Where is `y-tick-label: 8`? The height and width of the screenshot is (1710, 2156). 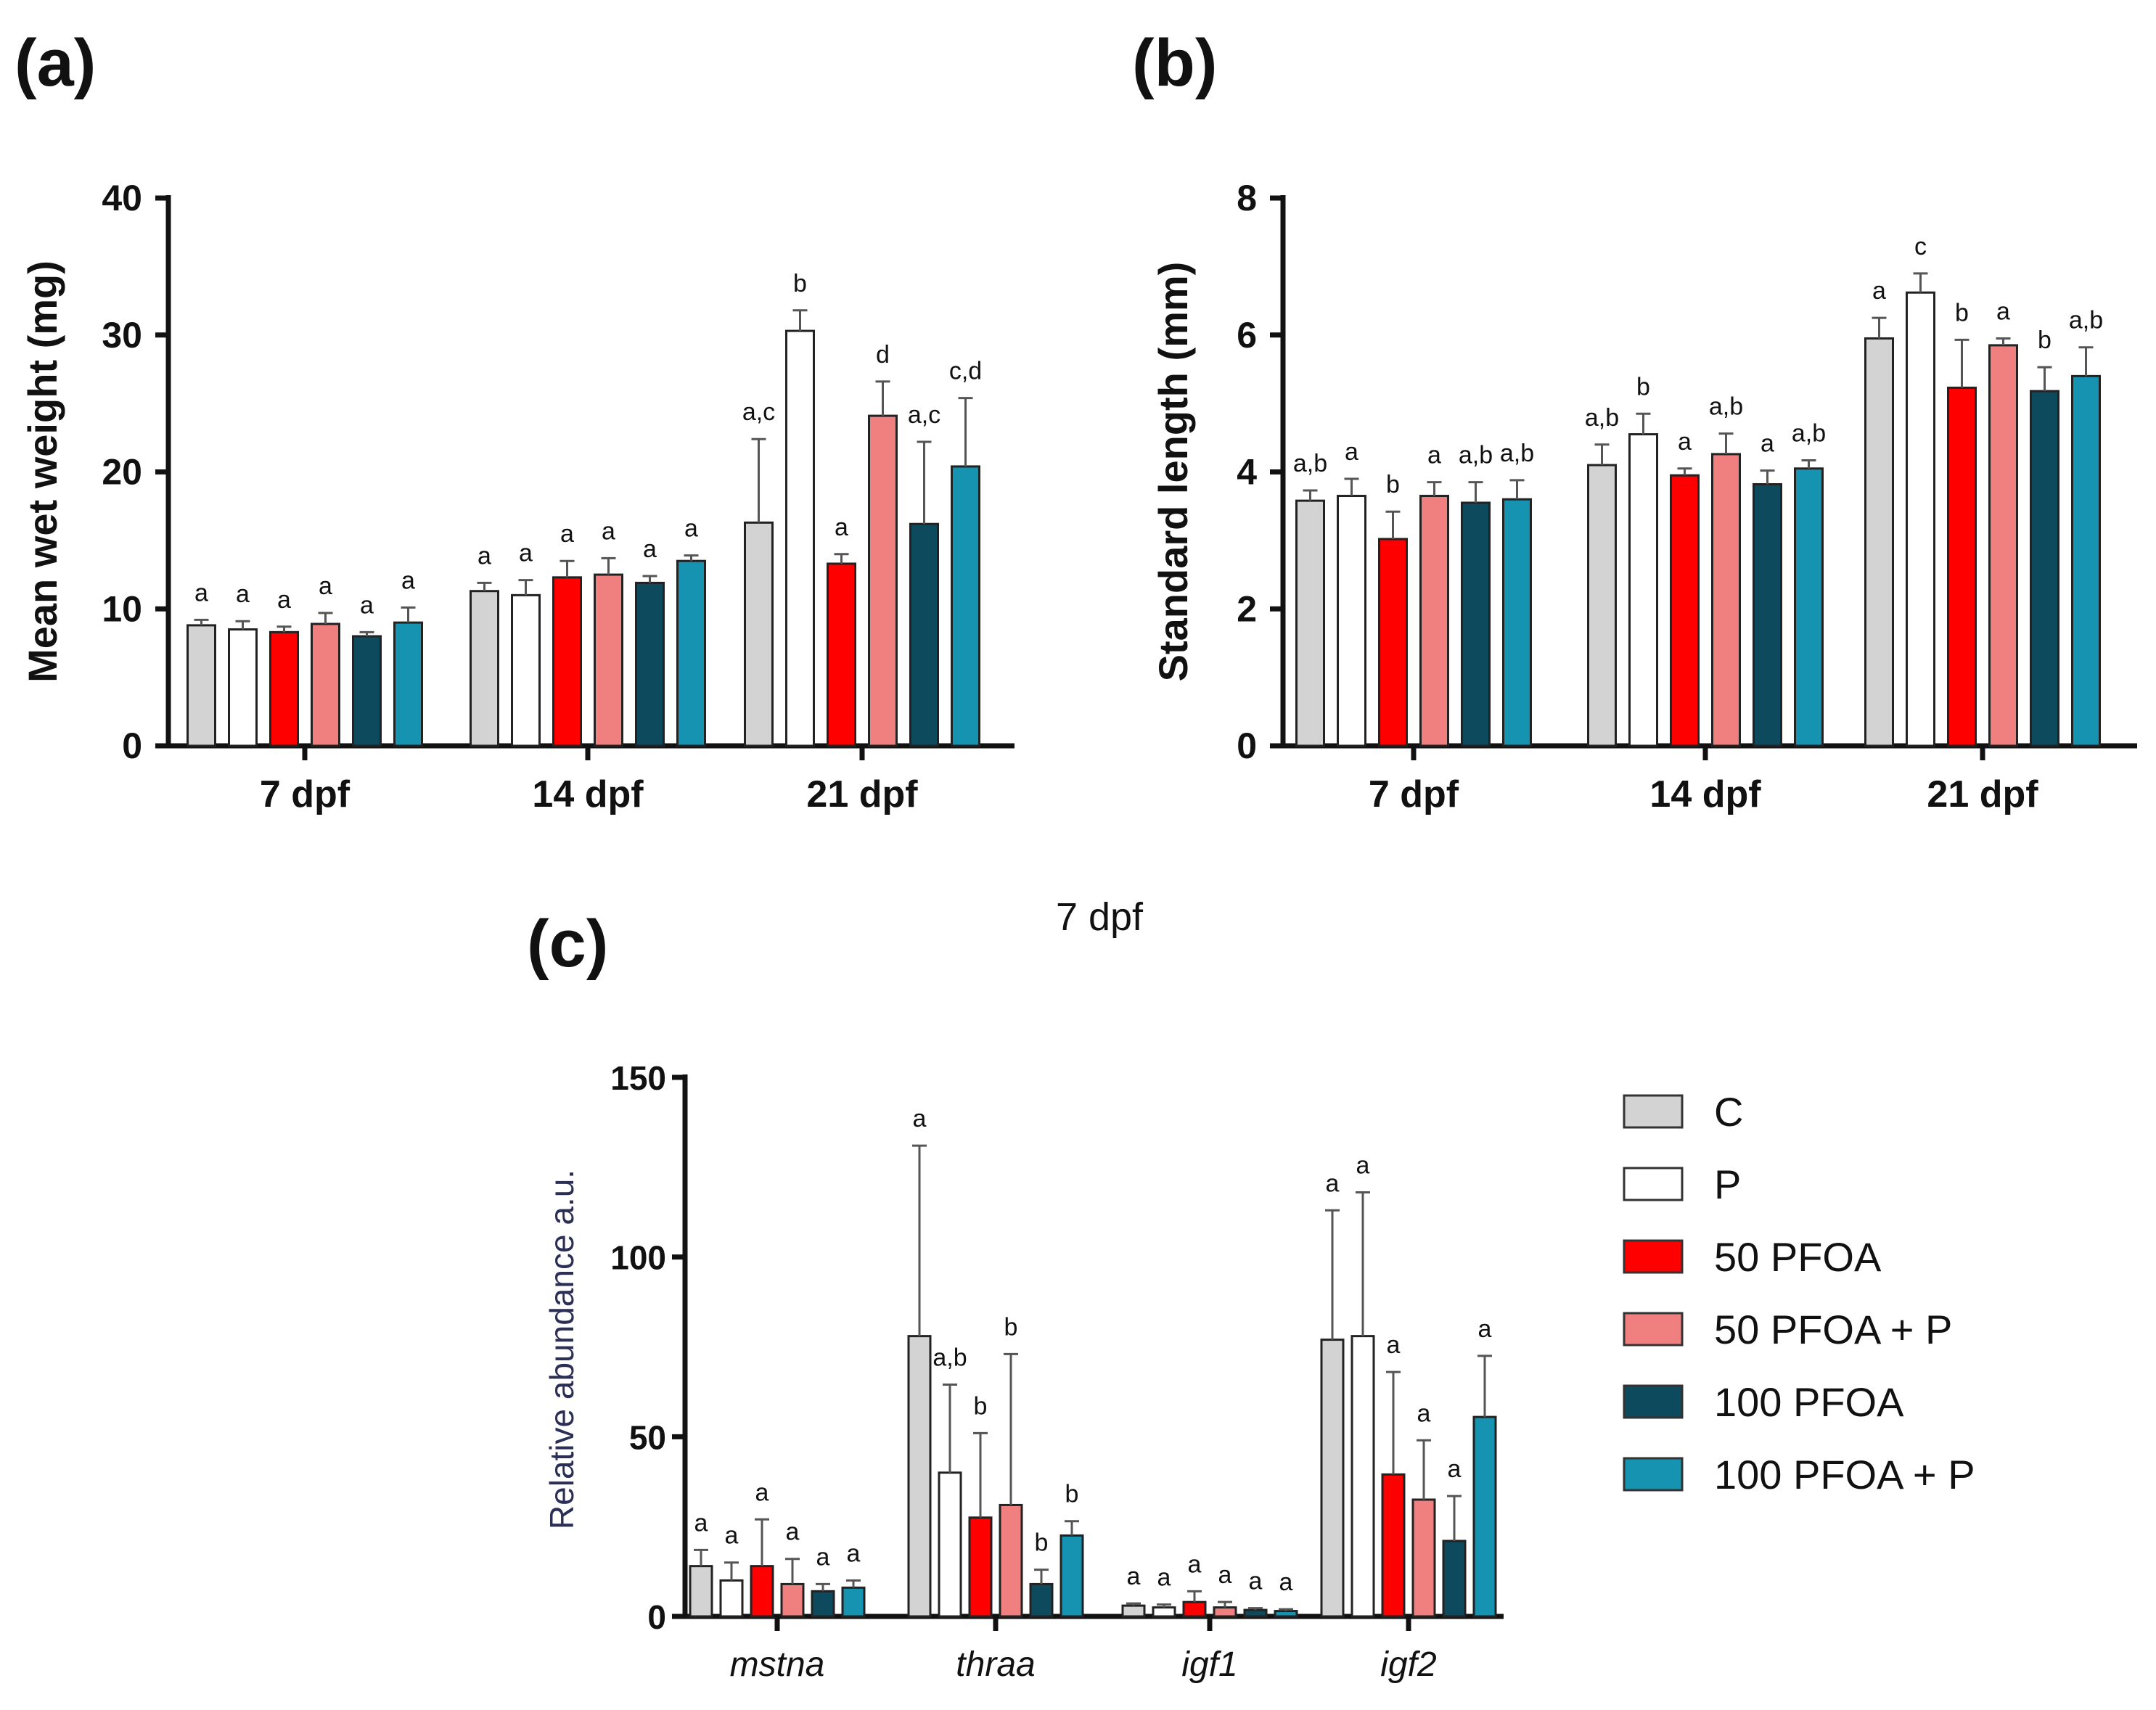
y-tick-label: 8 is located at coordinates (1247, 198).